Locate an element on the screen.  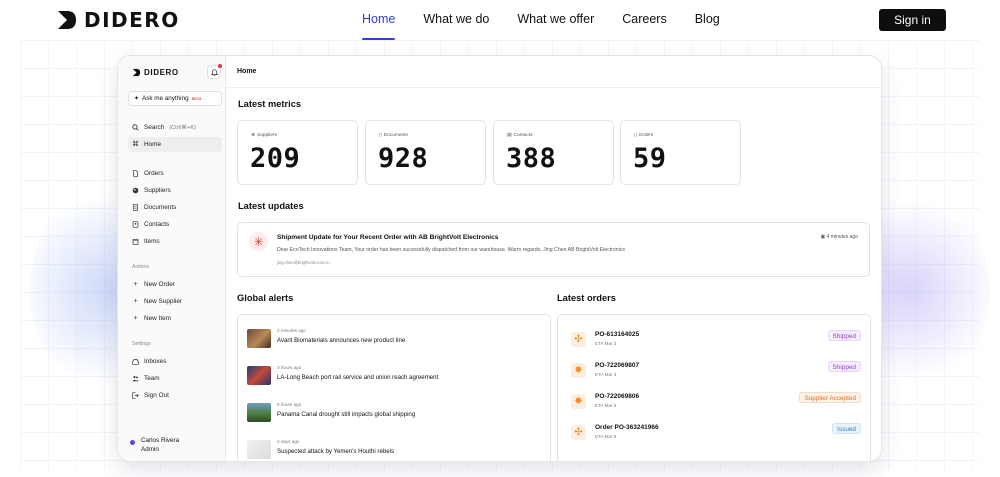
metric-label: Documents is located at coordinates (395, 135).